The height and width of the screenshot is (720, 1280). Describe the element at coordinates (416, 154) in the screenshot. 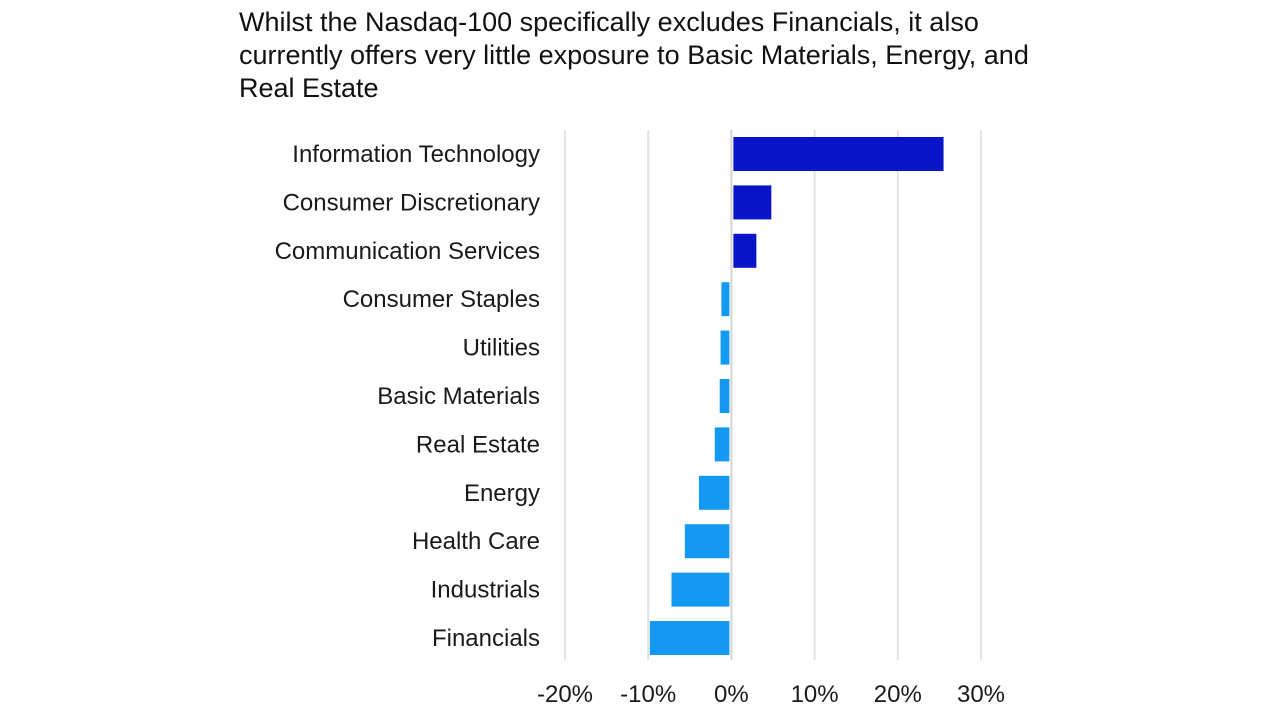

I see `category-label-information-technology: Information Technology` at that location.